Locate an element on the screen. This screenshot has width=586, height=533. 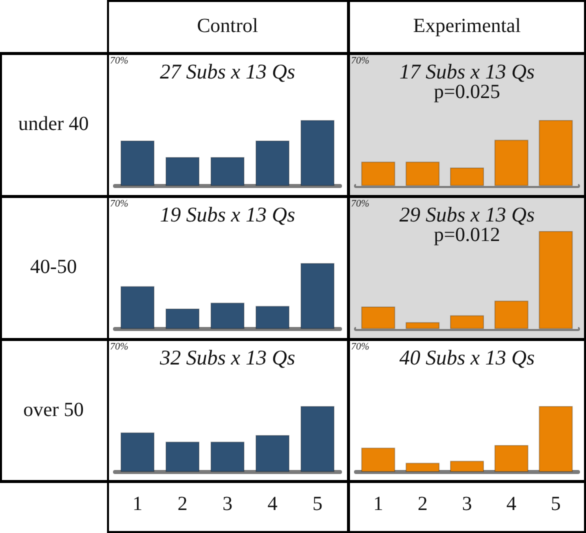
chart-title: 40 Subs x 13 Qs is located at coordinates (467, 358).